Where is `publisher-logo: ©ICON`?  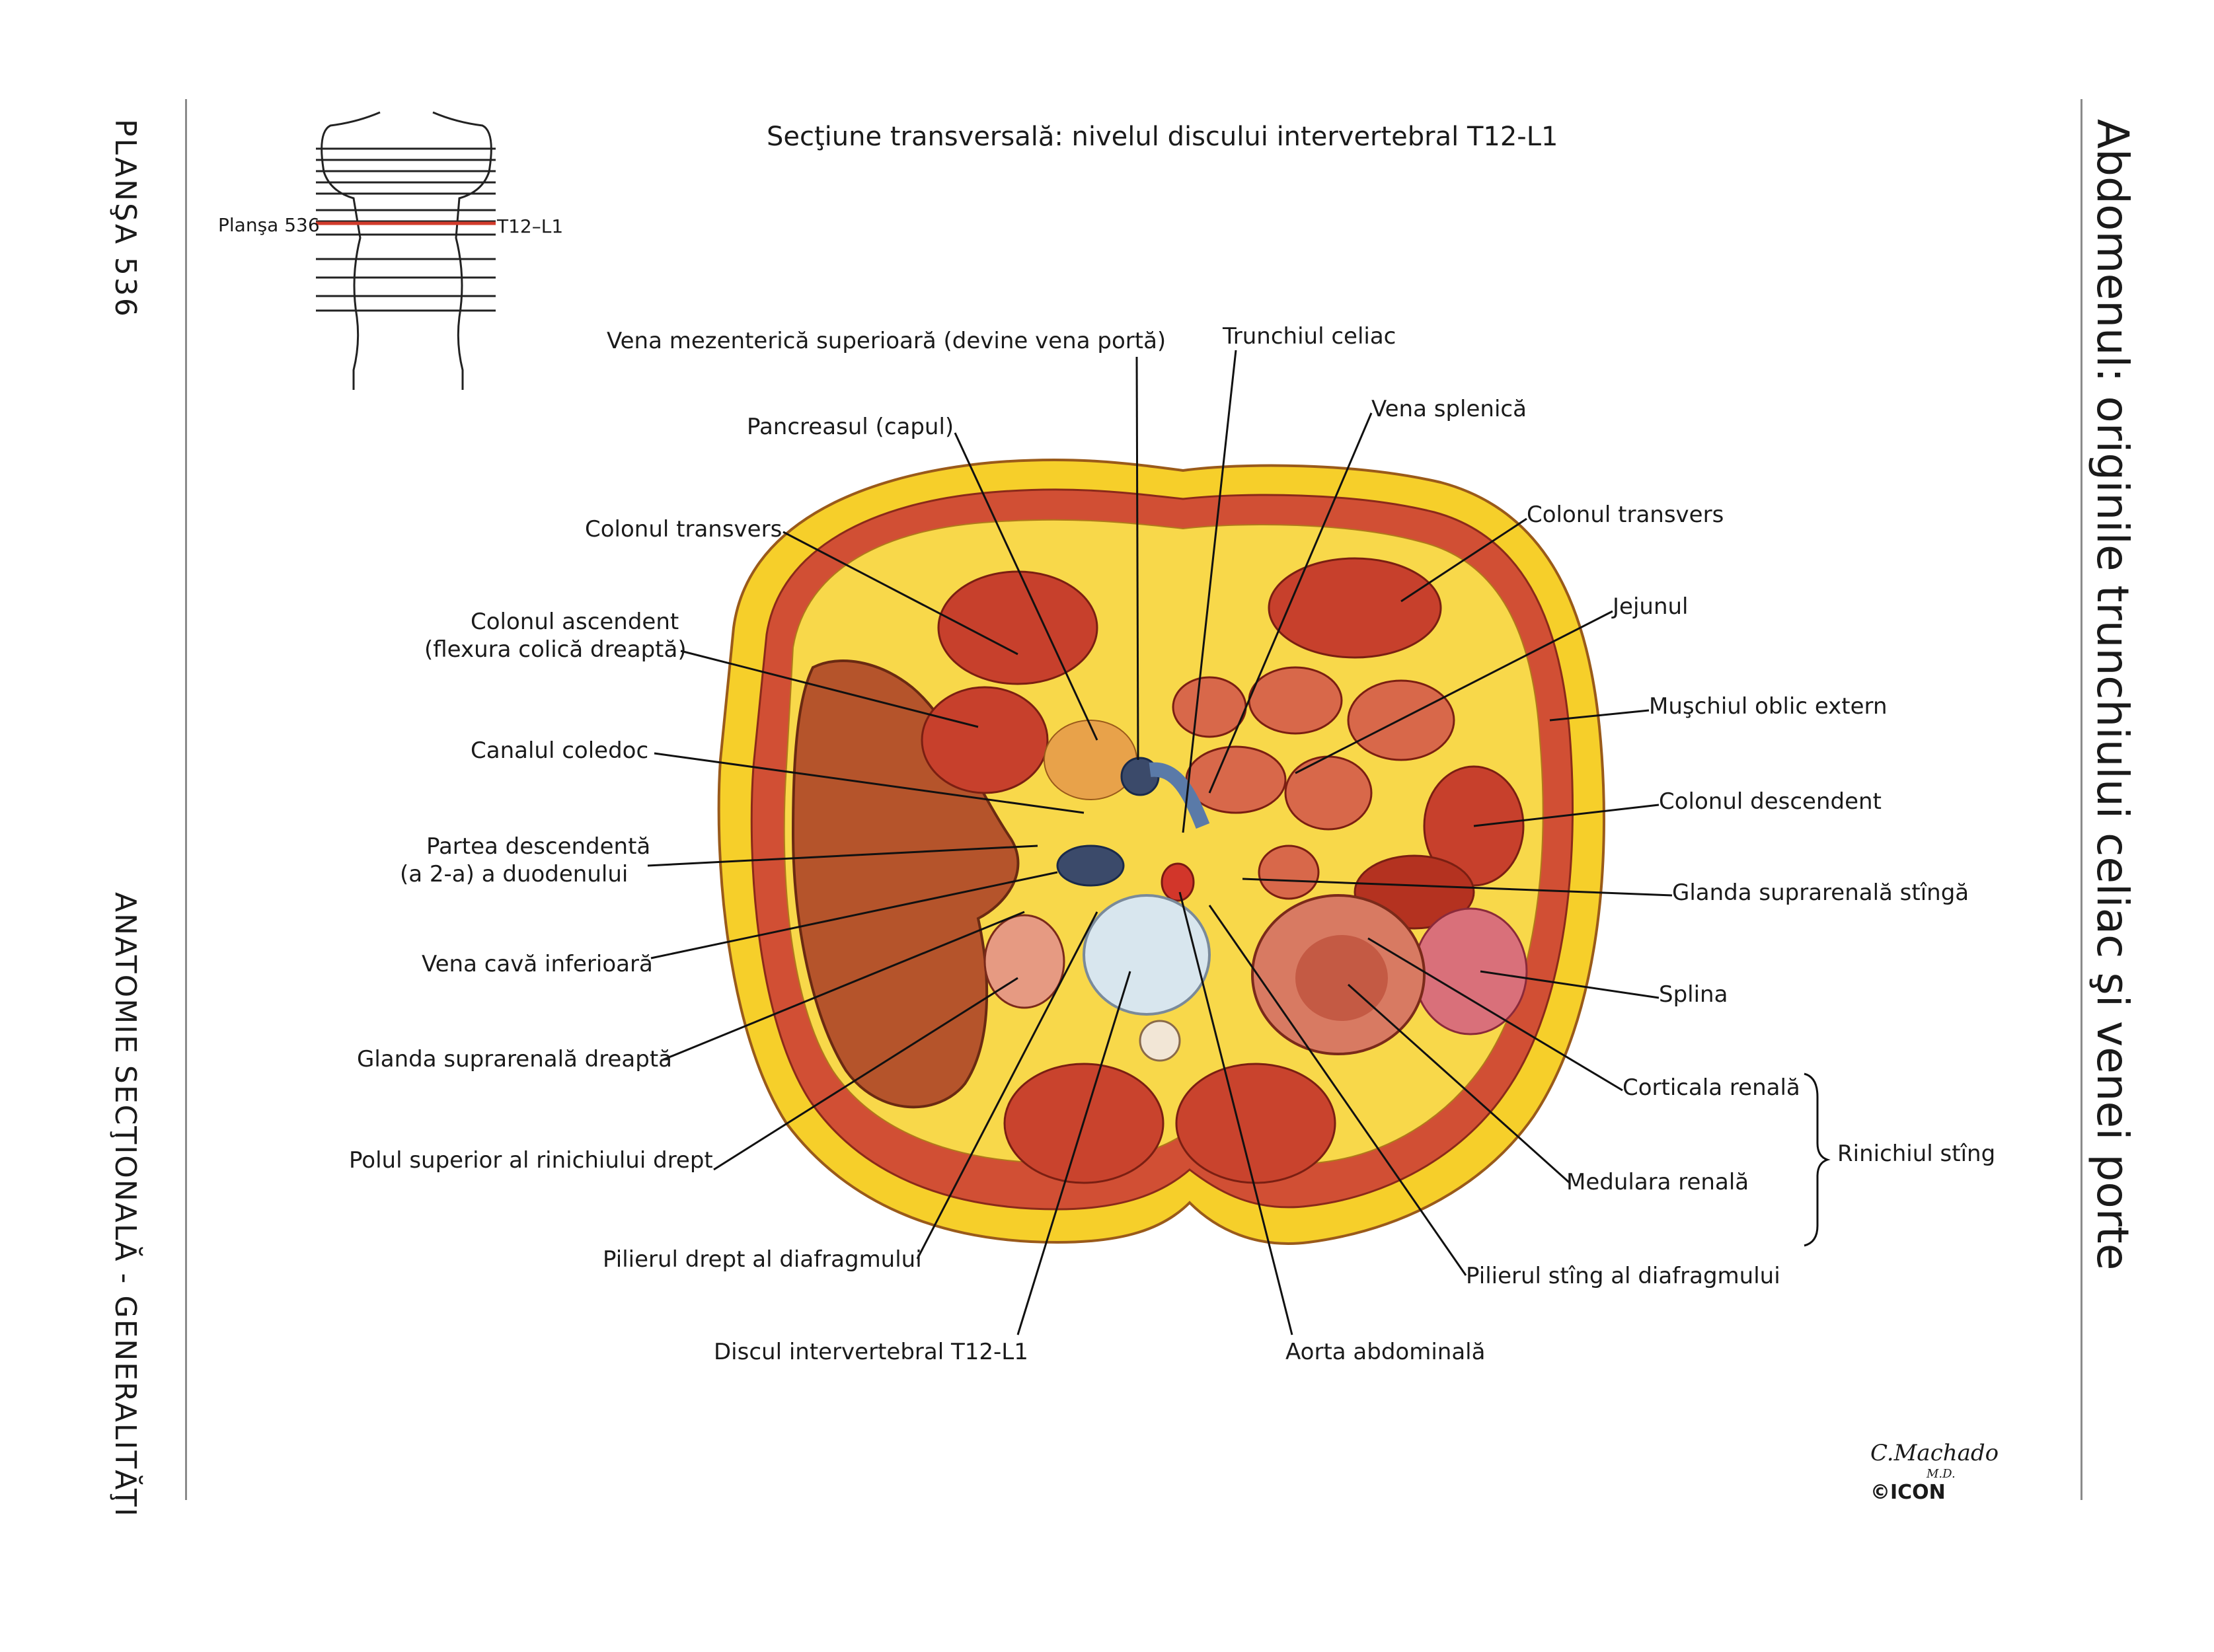 publisher-logo: ©ICON is located at coordinates (1908, 1493).